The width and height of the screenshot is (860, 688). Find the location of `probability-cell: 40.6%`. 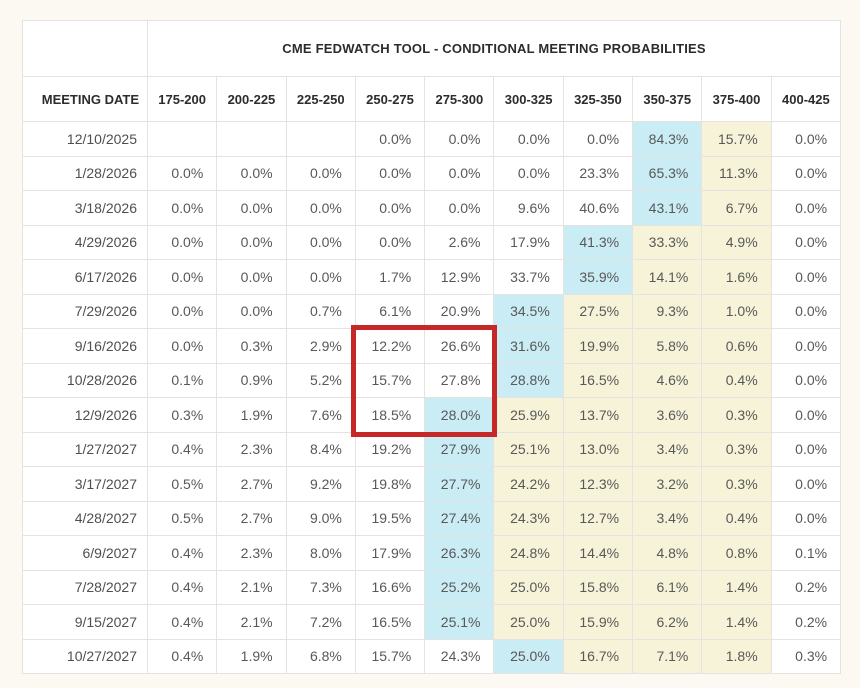

probability-cell: 40.6% is located at coordinates (598, 208).